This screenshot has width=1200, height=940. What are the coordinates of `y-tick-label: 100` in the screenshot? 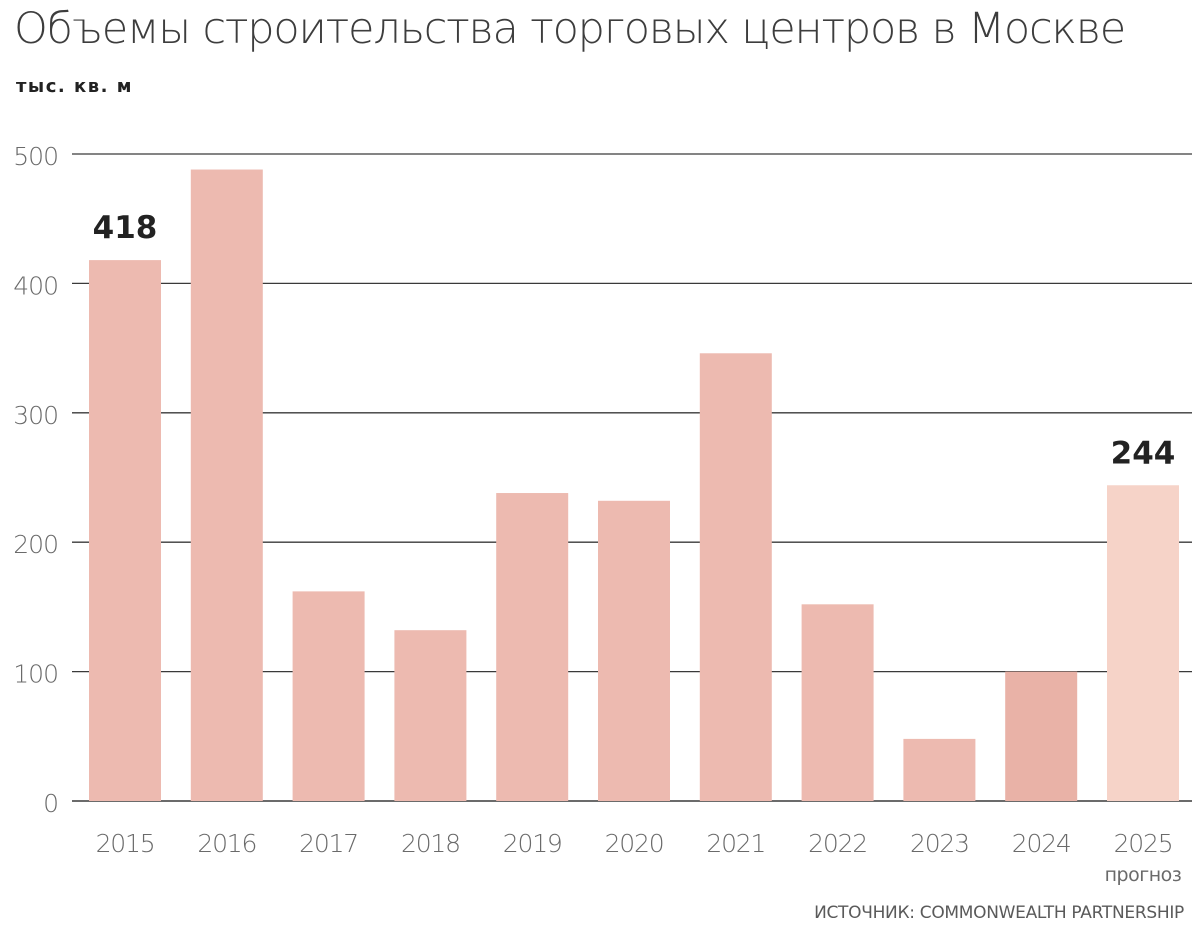 It's located at (35, 674).